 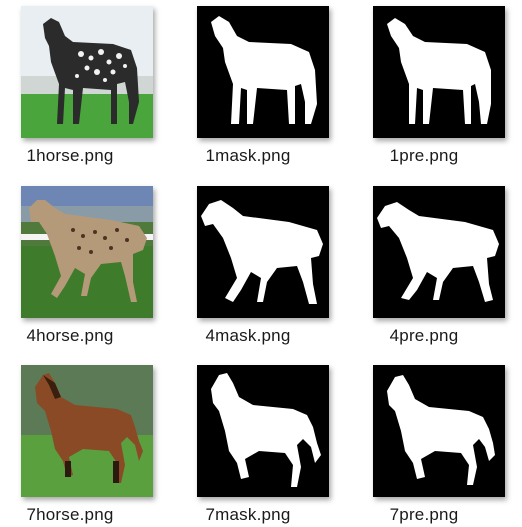 I want to click on mask-image-1pre, so click(x=439, y=72).